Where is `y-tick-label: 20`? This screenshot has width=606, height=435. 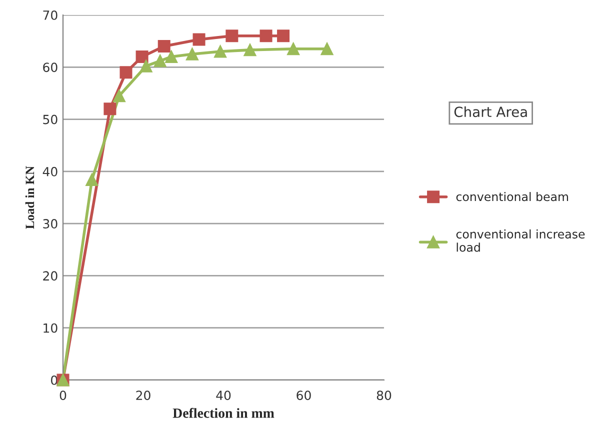
y-tick-label: 20 is located at coordinates (50, 276).